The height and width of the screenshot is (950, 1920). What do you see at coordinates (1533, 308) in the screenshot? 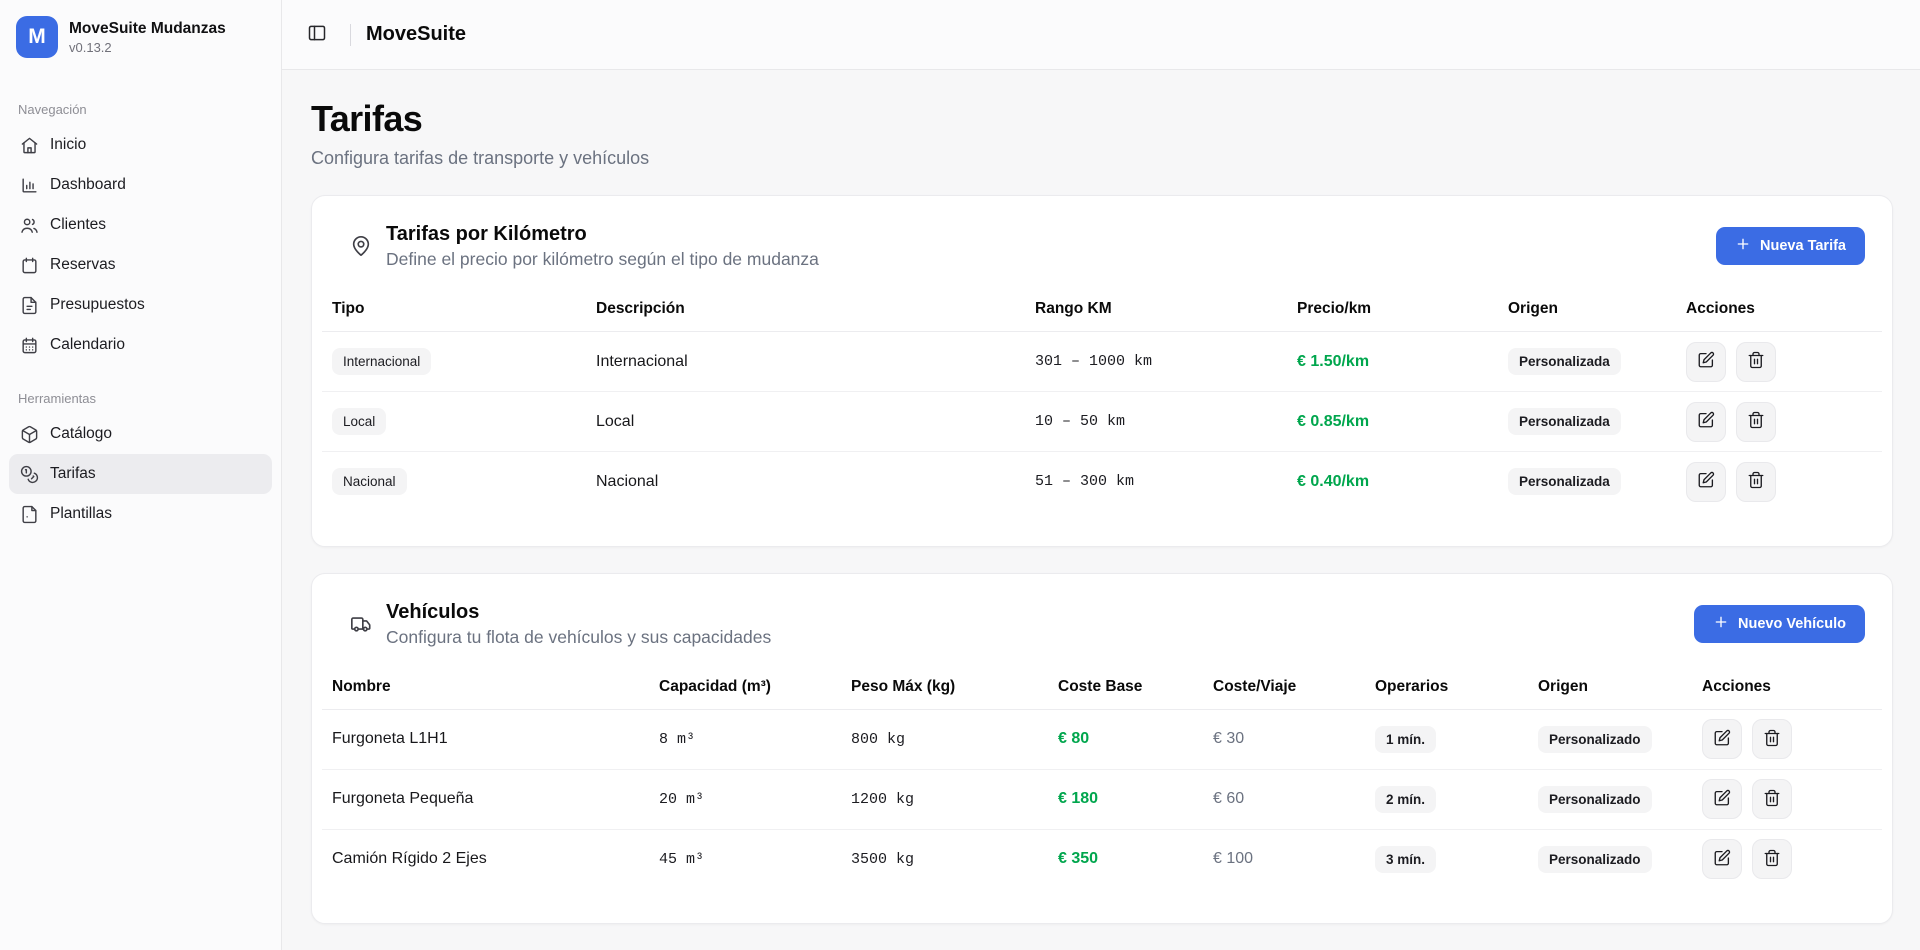
I see `column-header-origen: Origen` at bounding box center [1533, 308].